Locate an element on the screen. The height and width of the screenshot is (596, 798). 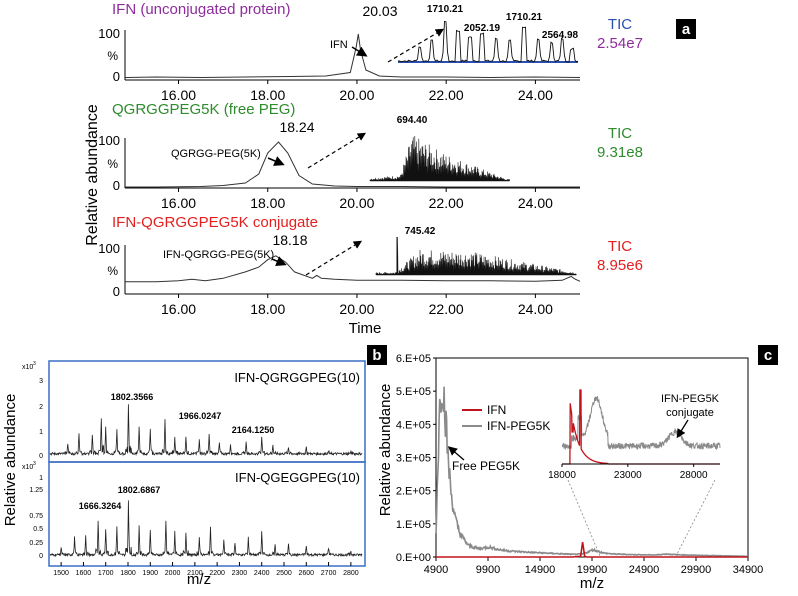
c-xtick-label: 4900 is located at coordinates (436, 570).